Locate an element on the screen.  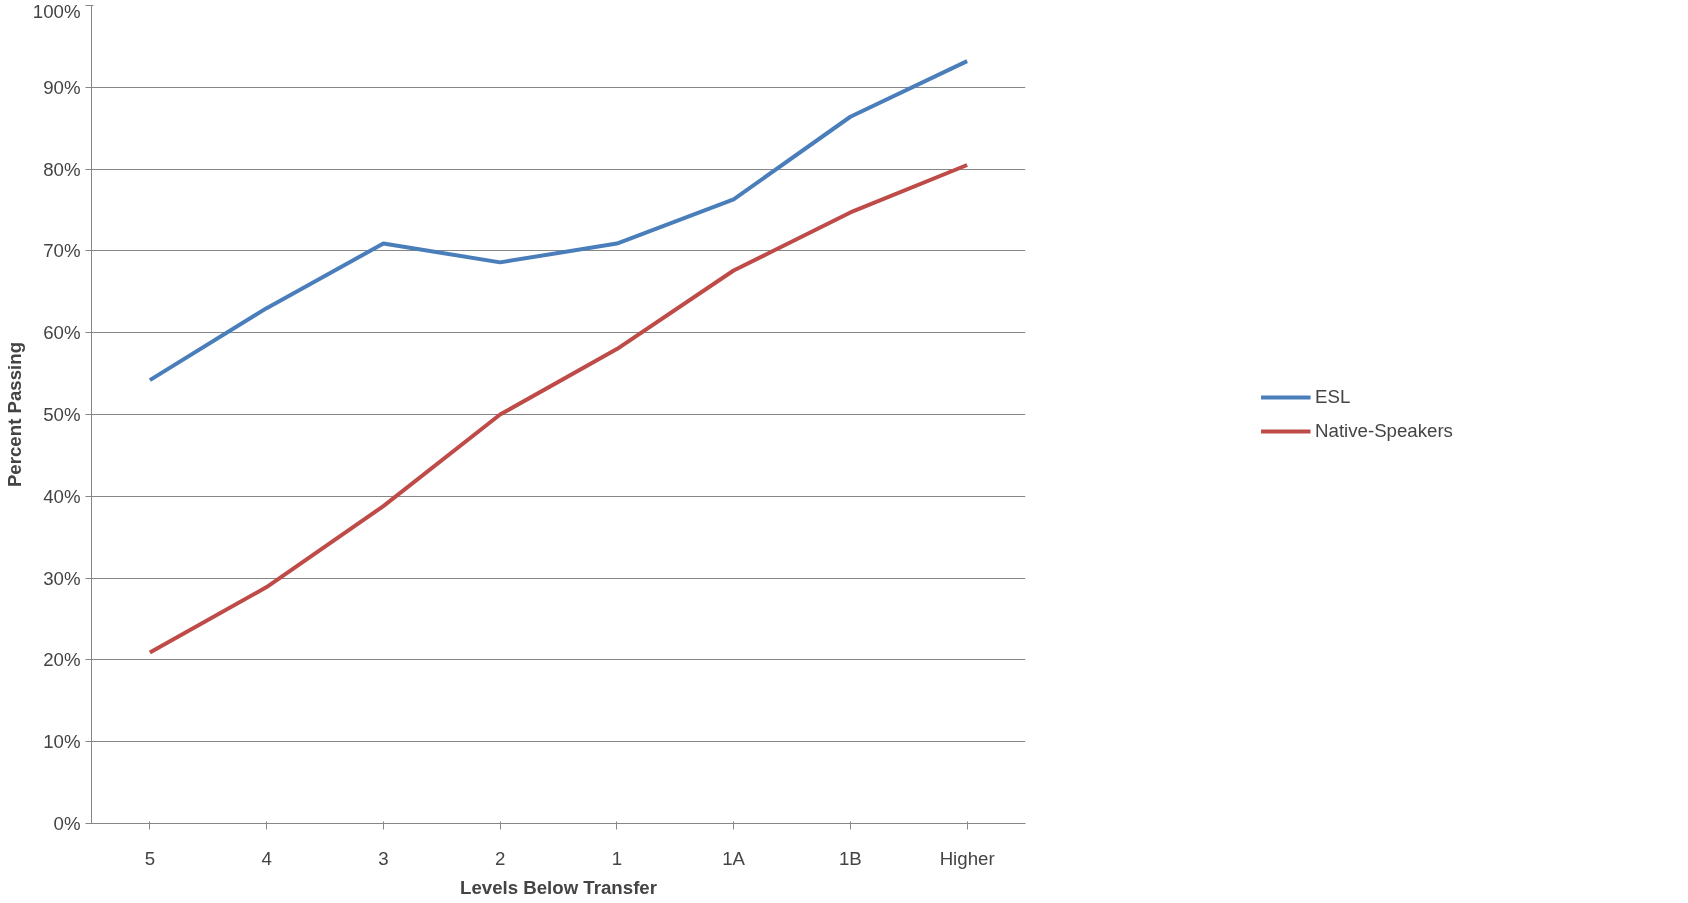
x-tick-label: 1A is located at coordinates (734, 858).